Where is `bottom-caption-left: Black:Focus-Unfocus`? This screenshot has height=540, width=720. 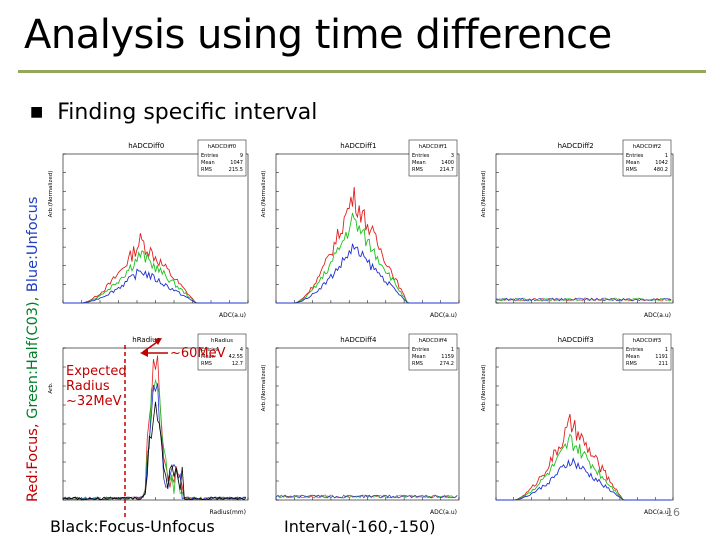
bottom-caption-left: Black:Focus-Unfocus is located at coordinates (132, 526).